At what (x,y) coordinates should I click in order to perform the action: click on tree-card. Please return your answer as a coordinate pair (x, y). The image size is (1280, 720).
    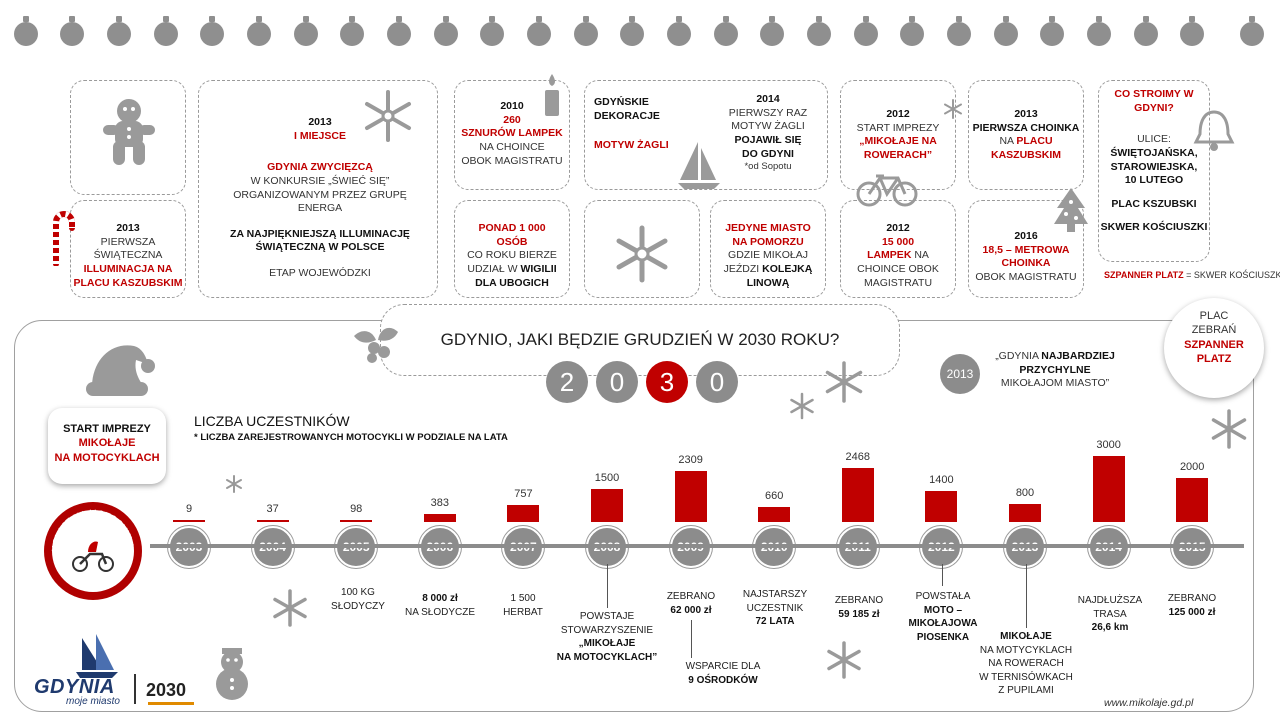
    Looking at the image, I should click on (1026, 135).